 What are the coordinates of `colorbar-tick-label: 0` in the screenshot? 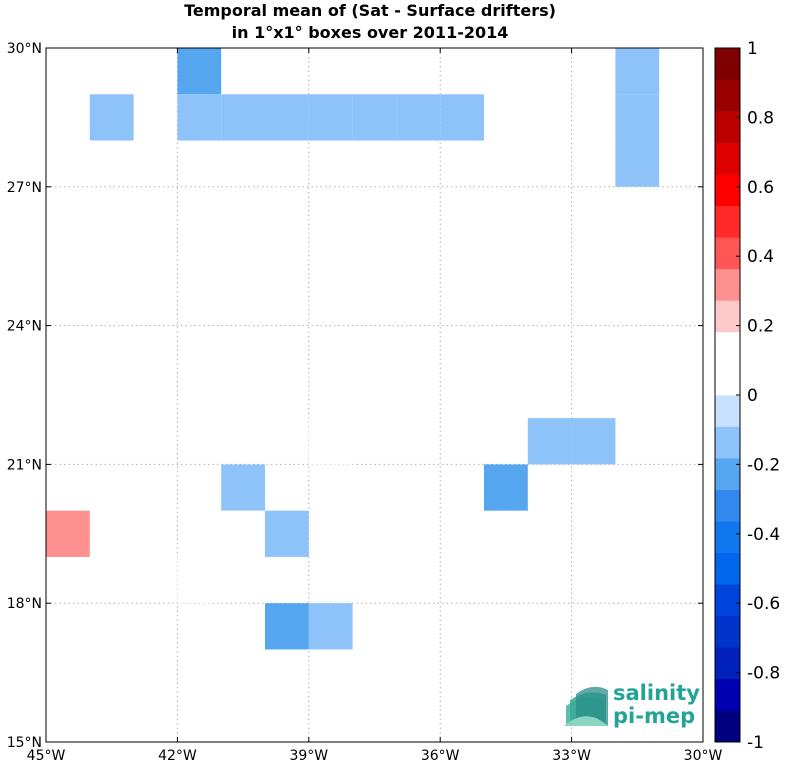 It's located at (752, 396).